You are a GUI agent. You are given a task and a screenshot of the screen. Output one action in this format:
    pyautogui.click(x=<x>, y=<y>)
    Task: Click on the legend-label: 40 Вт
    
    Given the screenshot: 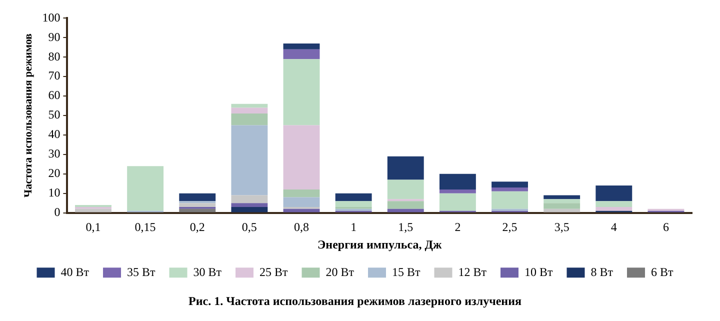 What is the action you would take?
    pyautogui.click(x=75, y=271)
    